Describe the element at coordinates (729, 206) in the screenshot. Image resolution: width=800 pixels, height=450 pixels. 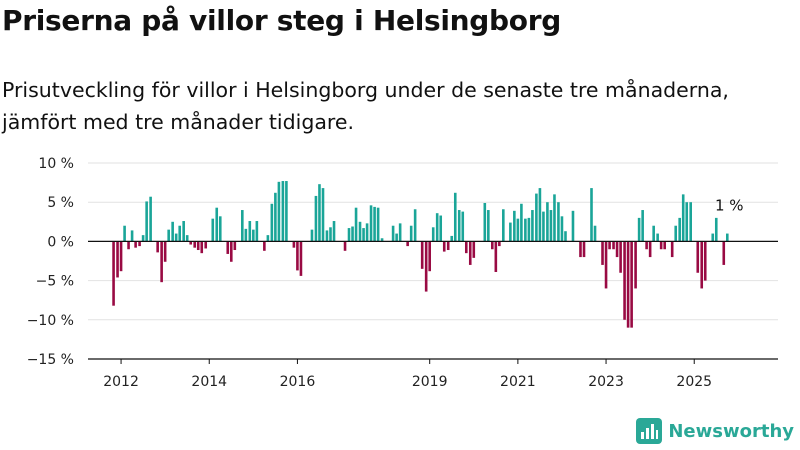
I see `value-annotation: 1 %` at that location.